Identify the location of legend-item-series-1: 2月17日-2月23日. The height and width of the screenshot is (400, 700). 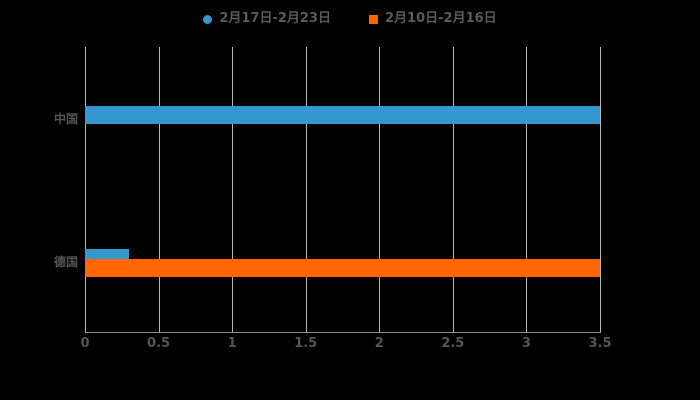
(267, 19).